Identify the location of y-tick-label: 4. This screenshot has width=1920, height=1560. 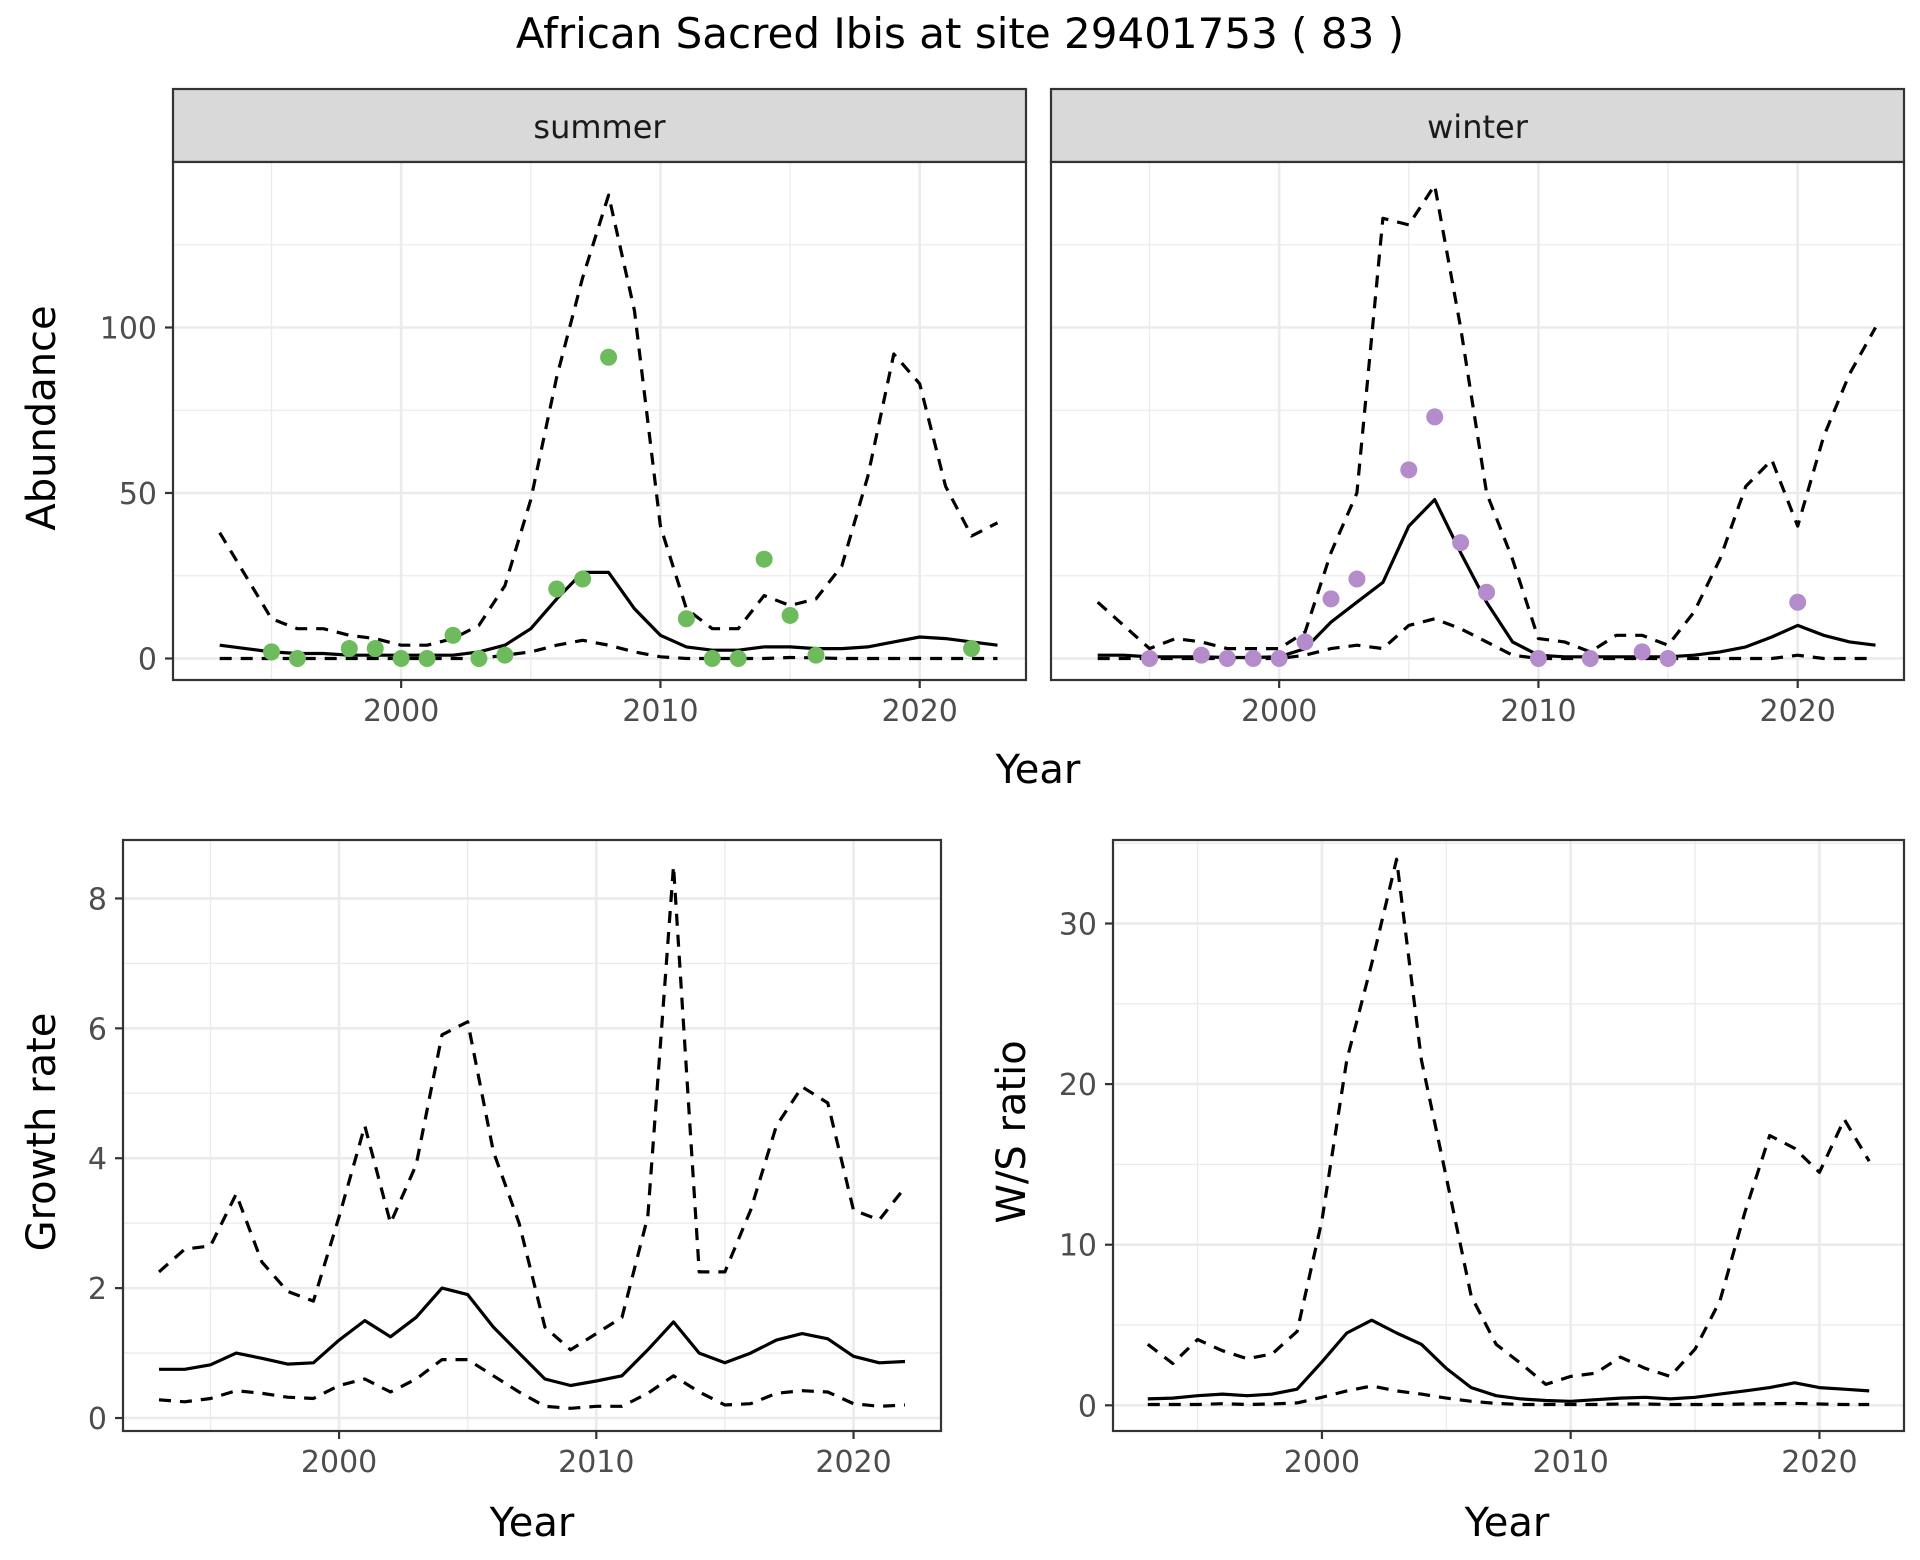
(97, 1159).